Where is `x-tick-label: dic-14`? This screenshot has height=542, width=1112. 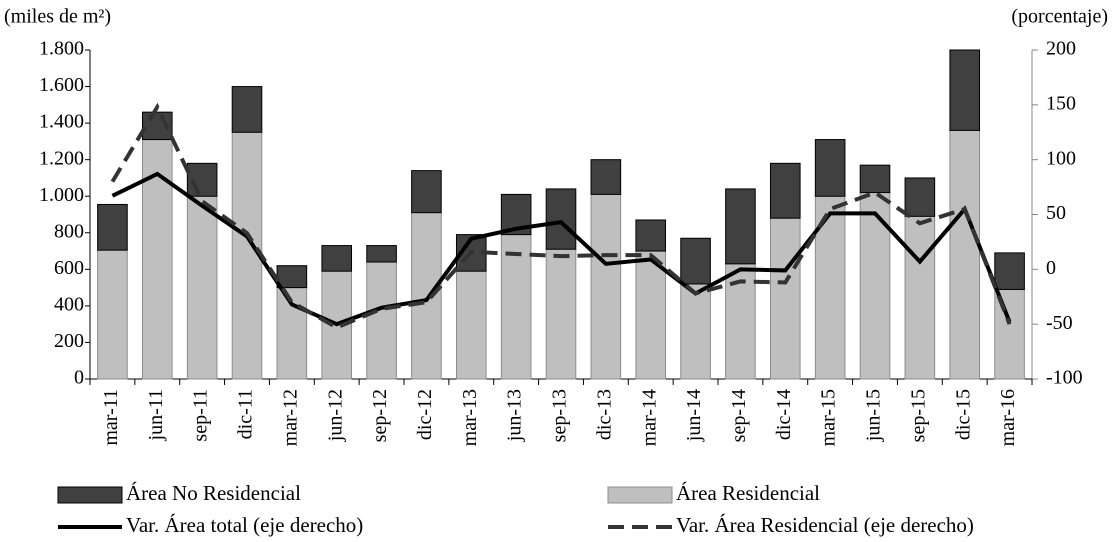 x-tick-label: dic-14 is located at coordinates (784, 414).